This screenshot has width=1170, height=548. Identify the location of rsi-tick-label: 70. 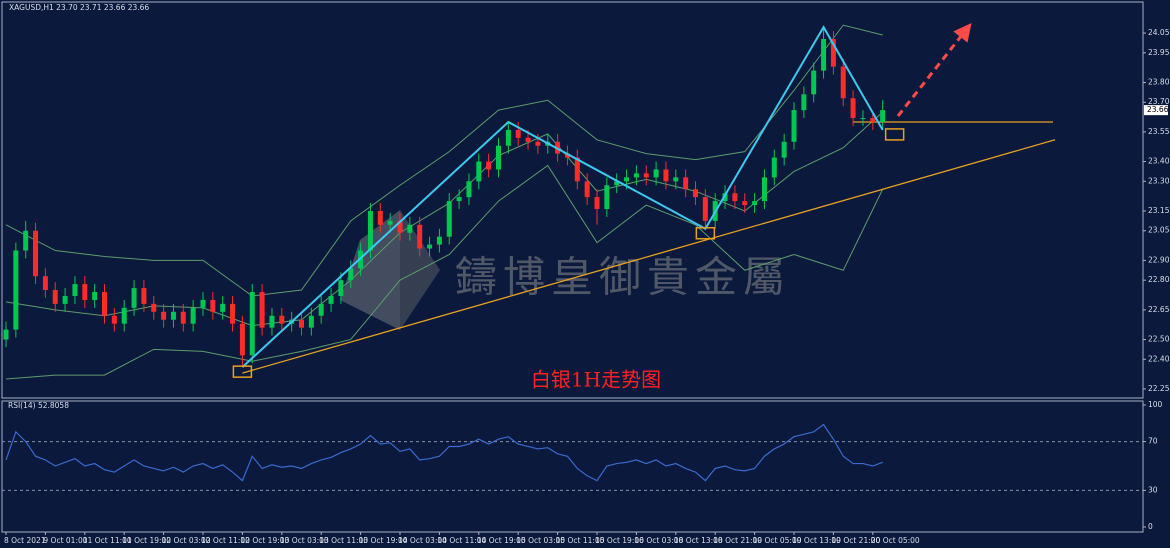
(1153, 441).